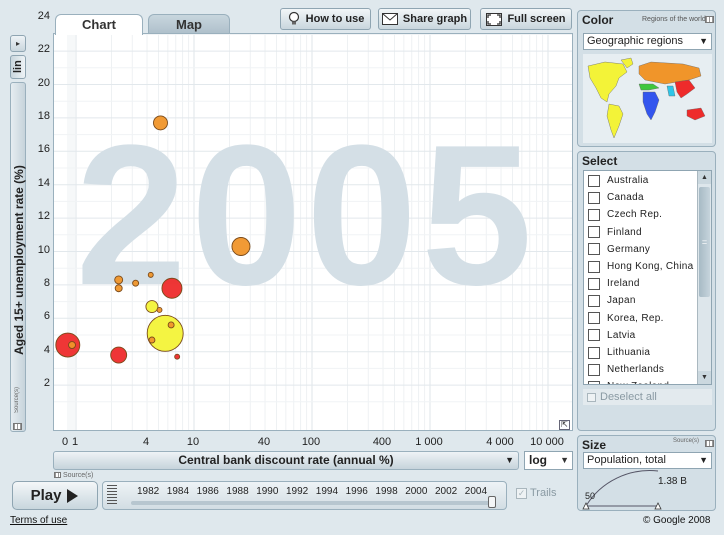 Image resolution: width=724 pixels, height=535 pixels. Describe the element at coordinates (704, 377) in the screenshot. I see `scroll-down-icon: ▼` at that location.